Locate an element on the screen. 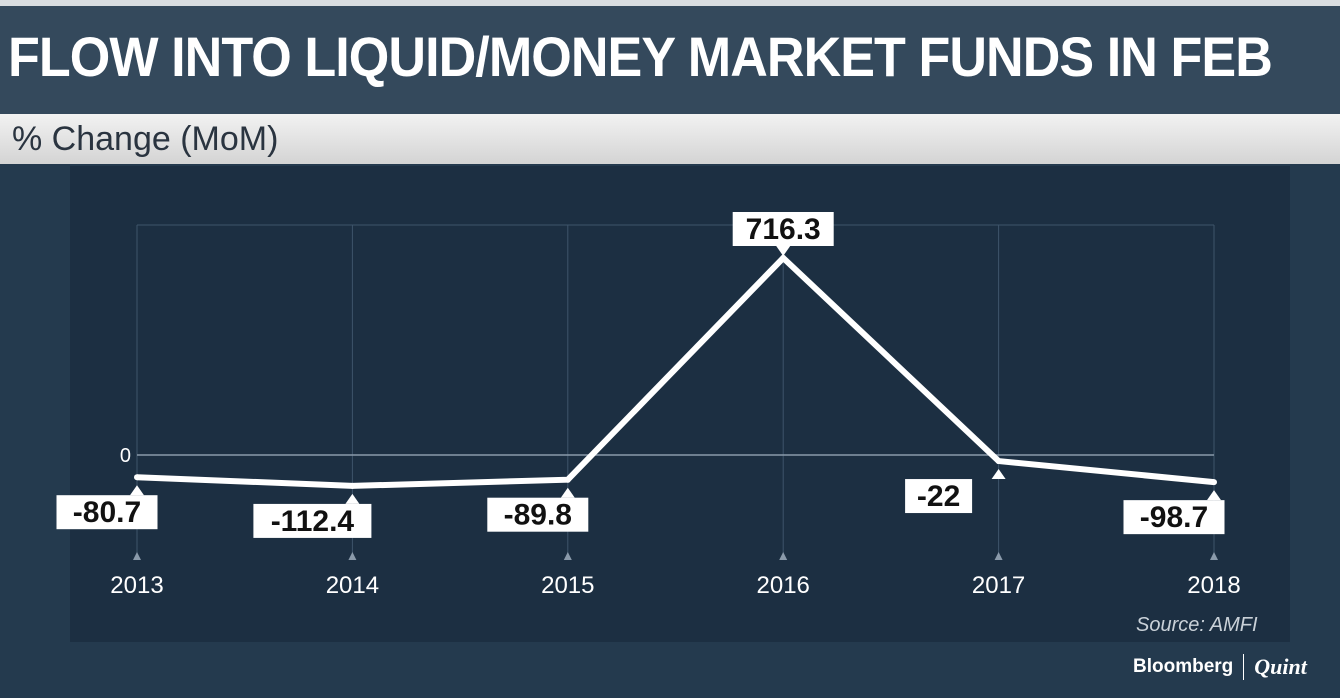  x-tick-label: 2015 is located at coordinates (567, 585).